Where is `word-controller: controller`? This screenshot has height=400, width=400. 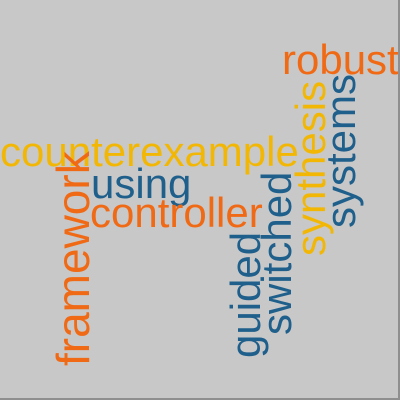 word-controller: controller is located at coordinates (176, 212).